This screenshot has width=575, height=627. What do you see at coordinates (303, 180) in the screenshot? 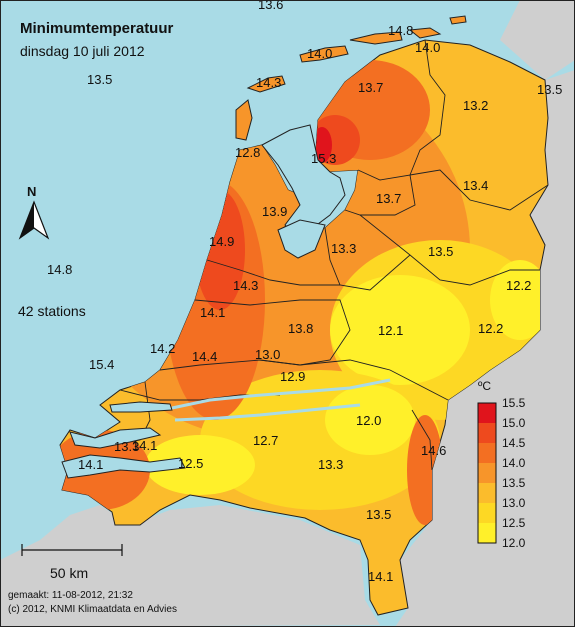
I see `ijsselmeer` at bounding box center [303, 180].